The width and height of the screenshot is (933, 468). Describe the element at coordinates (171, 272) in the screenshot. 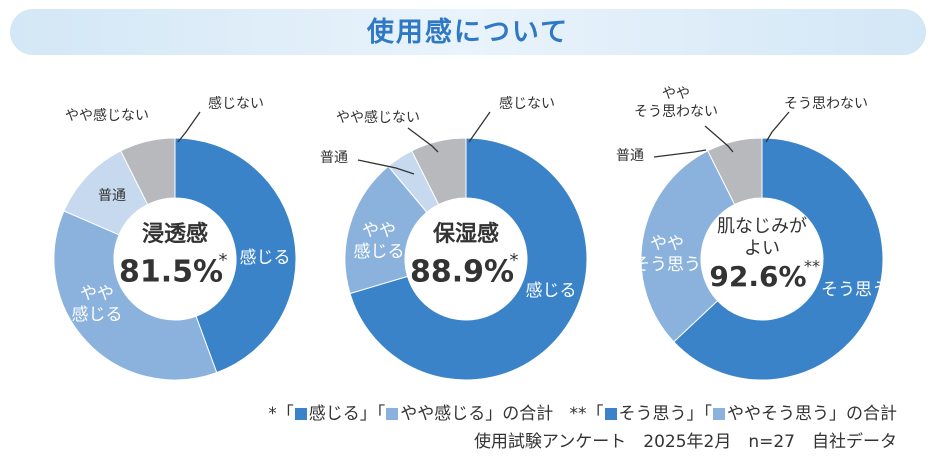

I see `center-value: 81.5%` at that location.